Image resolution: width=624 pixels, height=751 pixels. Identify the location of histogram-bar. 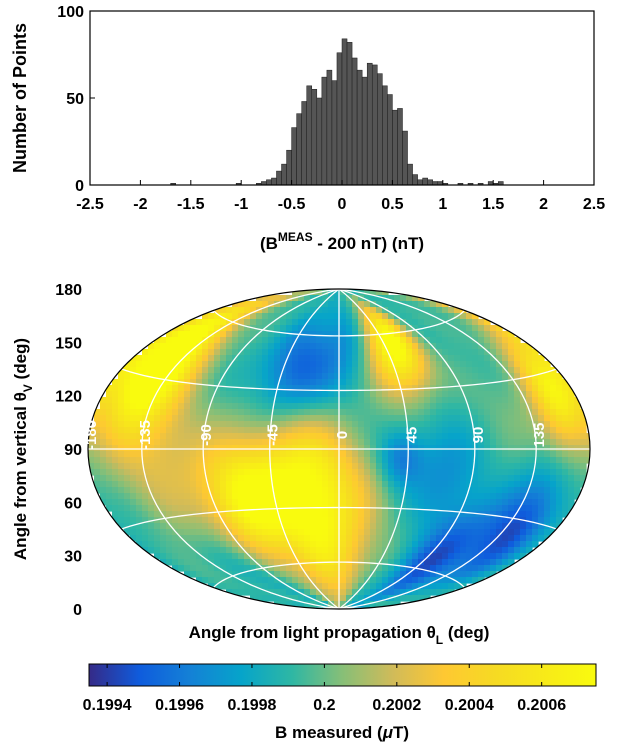
(344, 112).